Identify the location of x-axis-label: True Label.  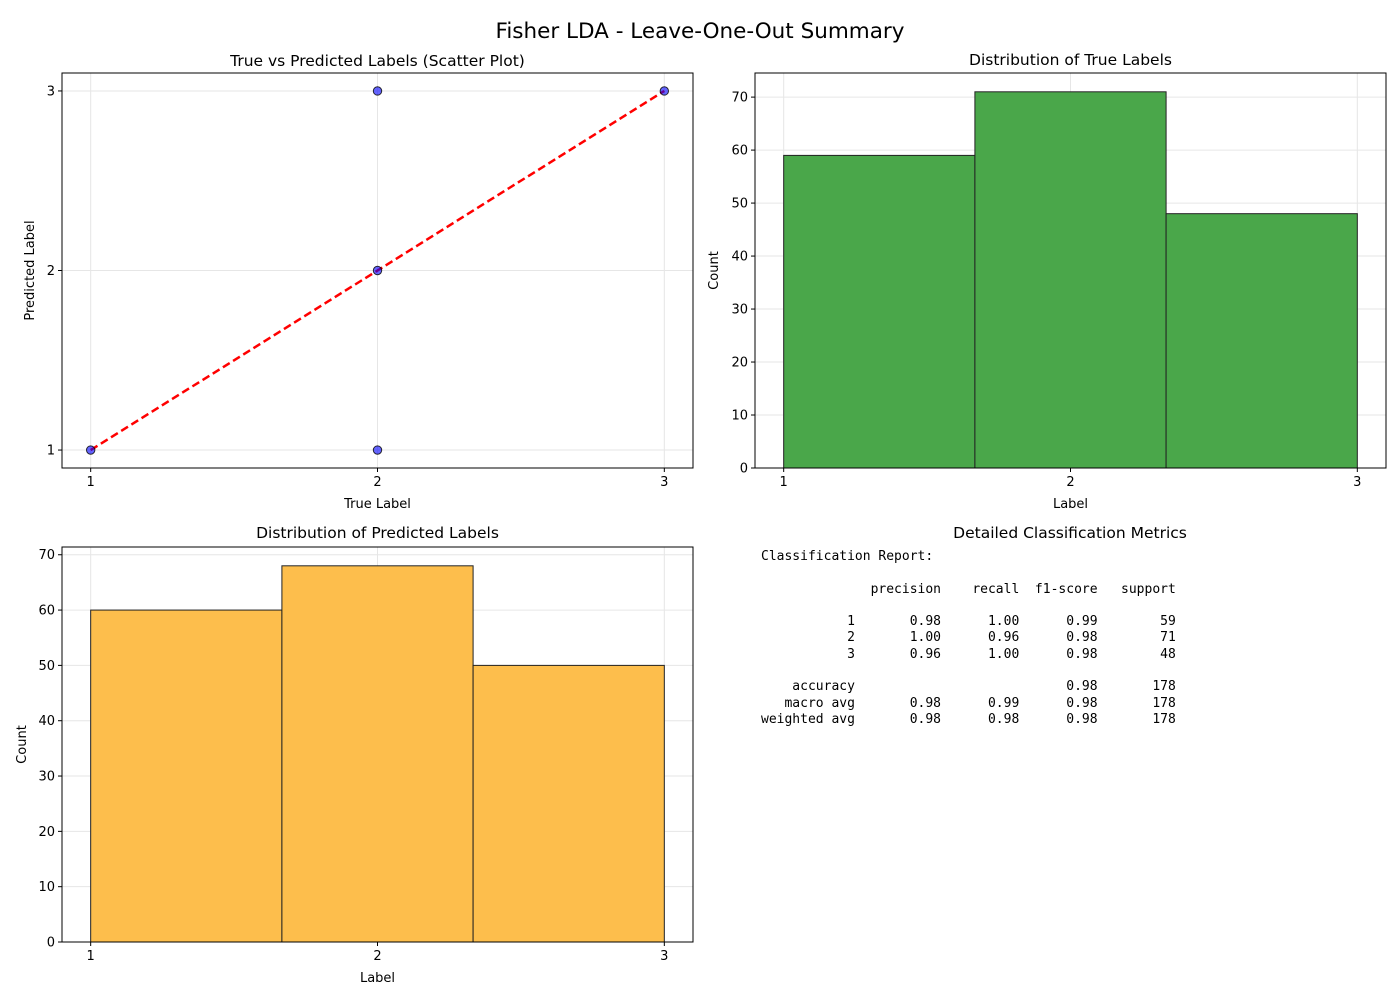
(377, 504).